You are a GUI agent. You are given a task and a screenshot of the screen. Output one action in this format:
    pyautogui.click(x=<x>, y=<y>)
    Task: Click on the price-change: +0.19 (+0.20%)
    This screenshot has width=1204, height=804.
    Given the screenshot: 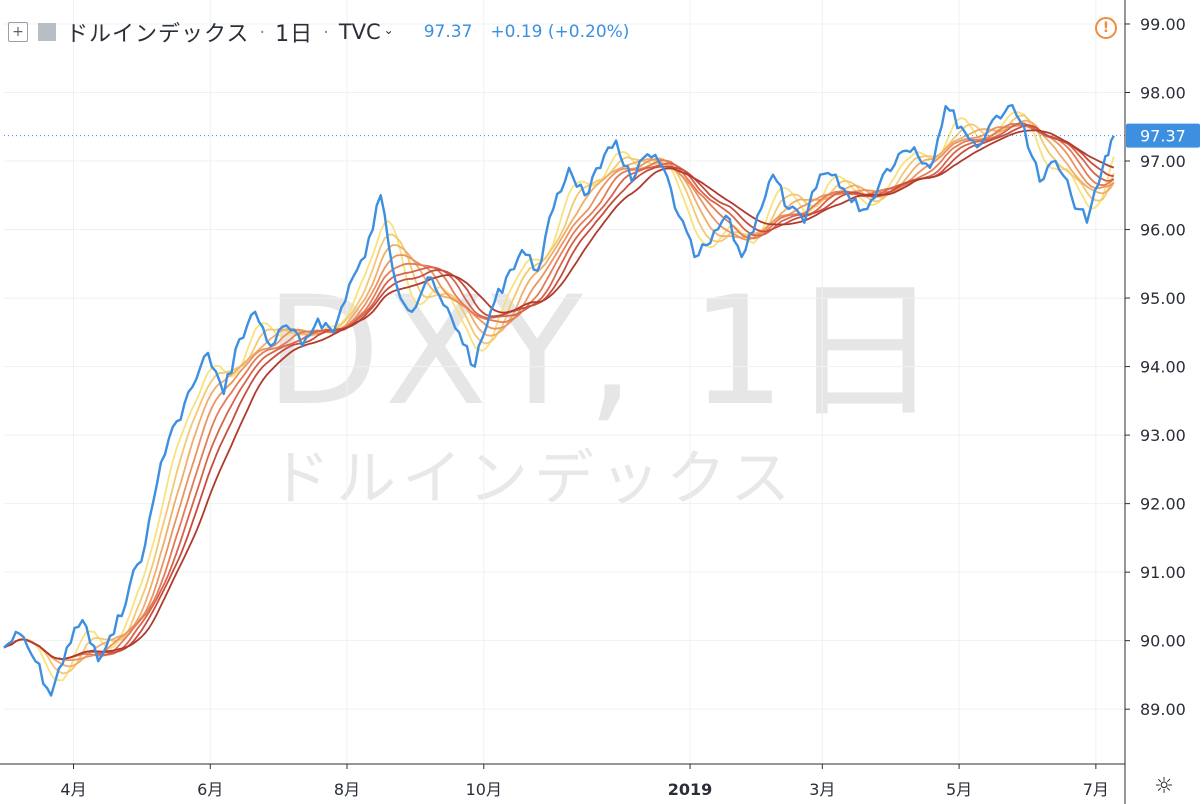 What is the action you would take?
    pyautogui.click(x=560, y=32)
    